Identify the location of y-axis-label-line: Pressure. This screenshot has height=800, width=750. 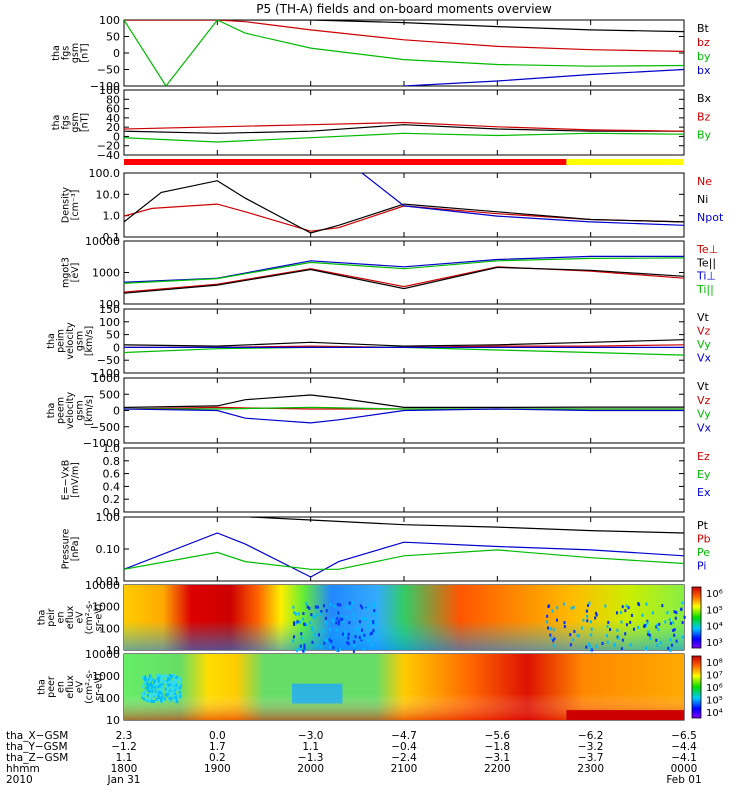
(65, 549).